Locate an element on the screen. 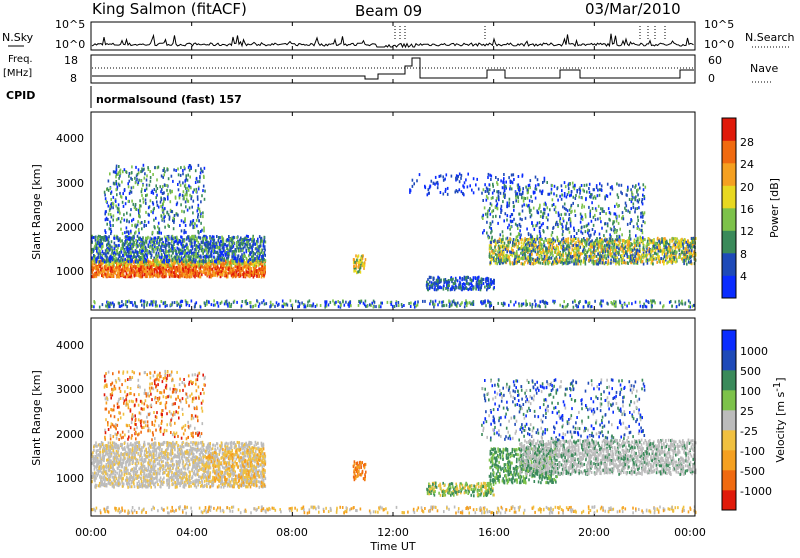  noise-line is located at coordinates (393, 40).